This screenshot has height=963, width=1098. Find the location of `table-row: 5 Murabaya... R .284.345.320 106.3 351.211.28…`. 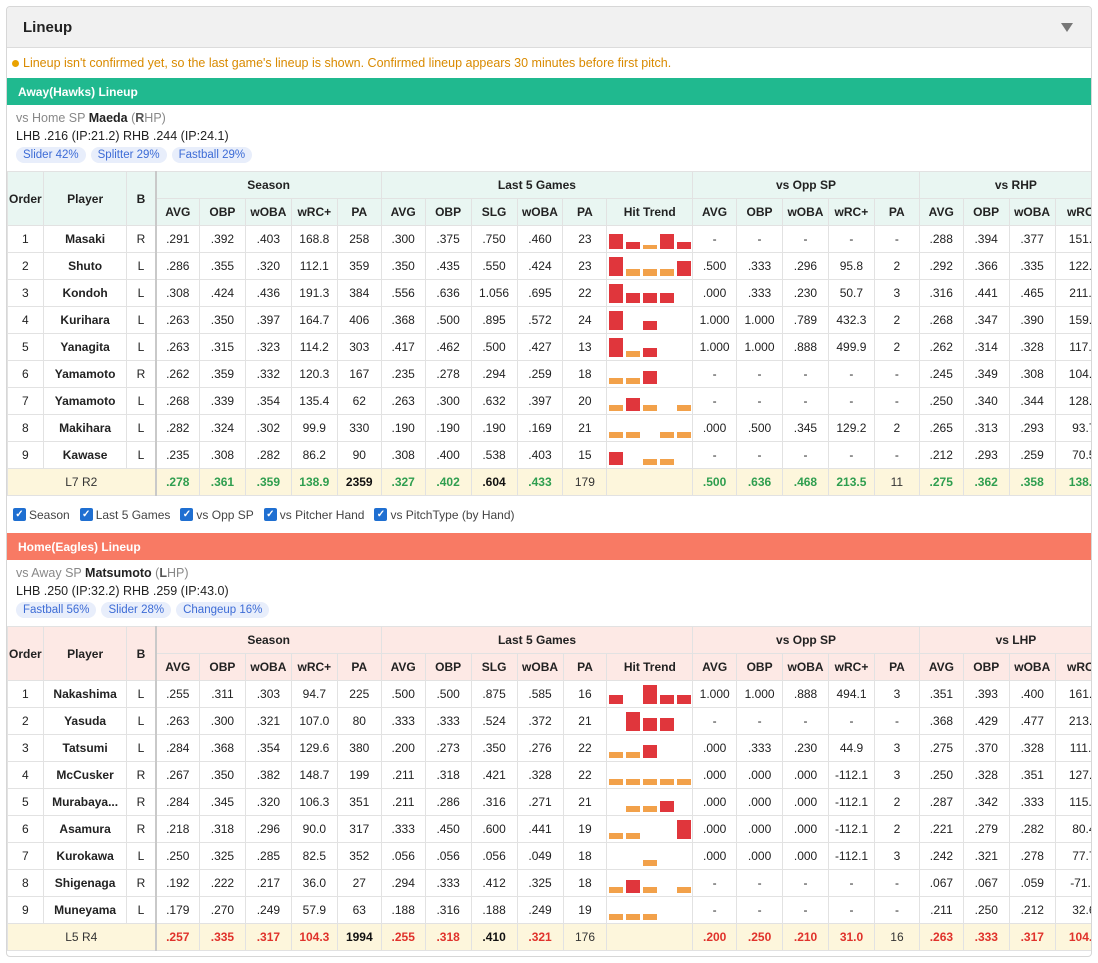

table-row: 5 Murabaya... R .284.345.320 106.3 351.211.28… is located at coordinates (549, 802).